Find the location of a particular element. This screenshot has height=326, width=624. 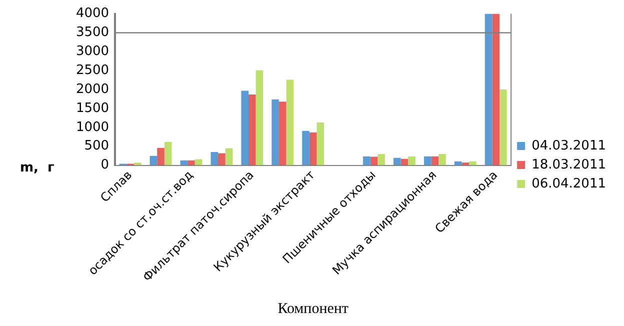

y-tick-label: 4000 is located at coordinates (93, 14).